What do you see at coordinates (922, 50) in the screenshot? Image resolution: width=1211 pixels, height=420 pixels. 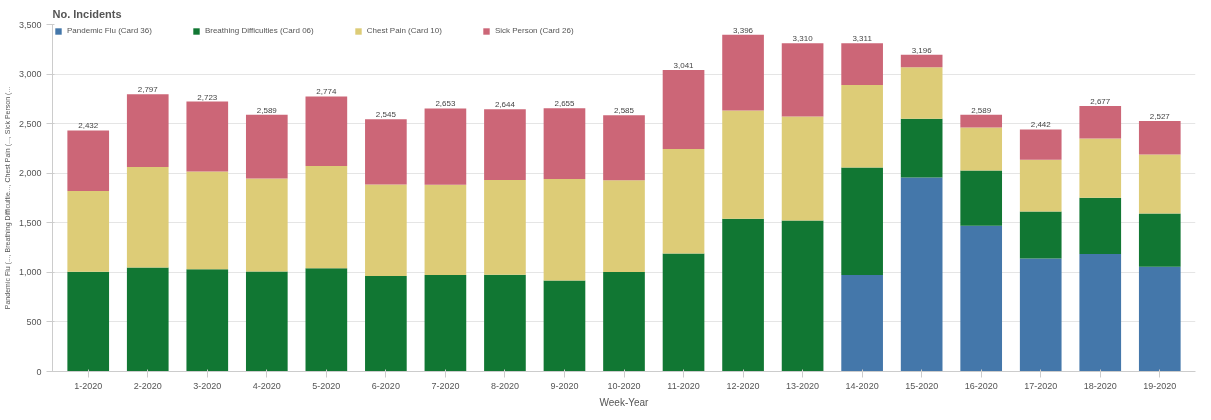 I see `total-label: 3,196` at bounding box center [922, 50].